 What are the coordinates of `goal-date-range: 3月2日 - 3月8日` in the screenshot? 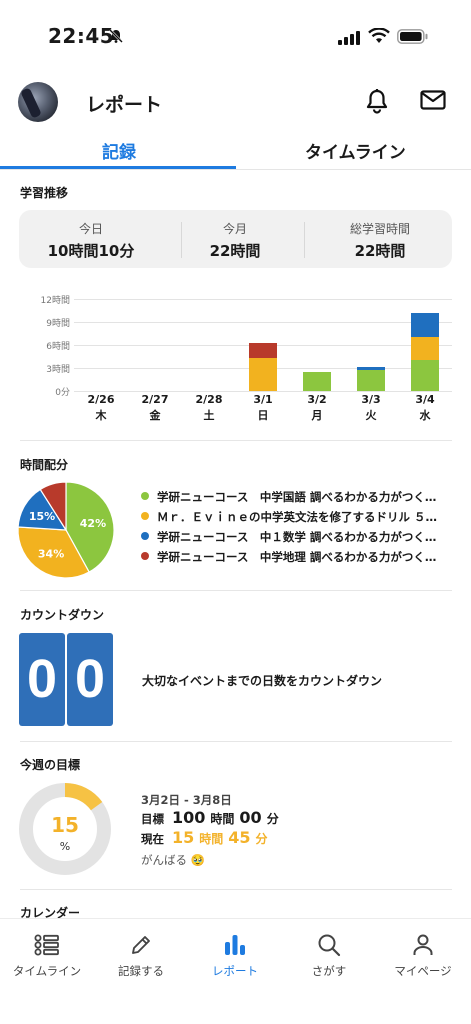 It's located at (186, 800).